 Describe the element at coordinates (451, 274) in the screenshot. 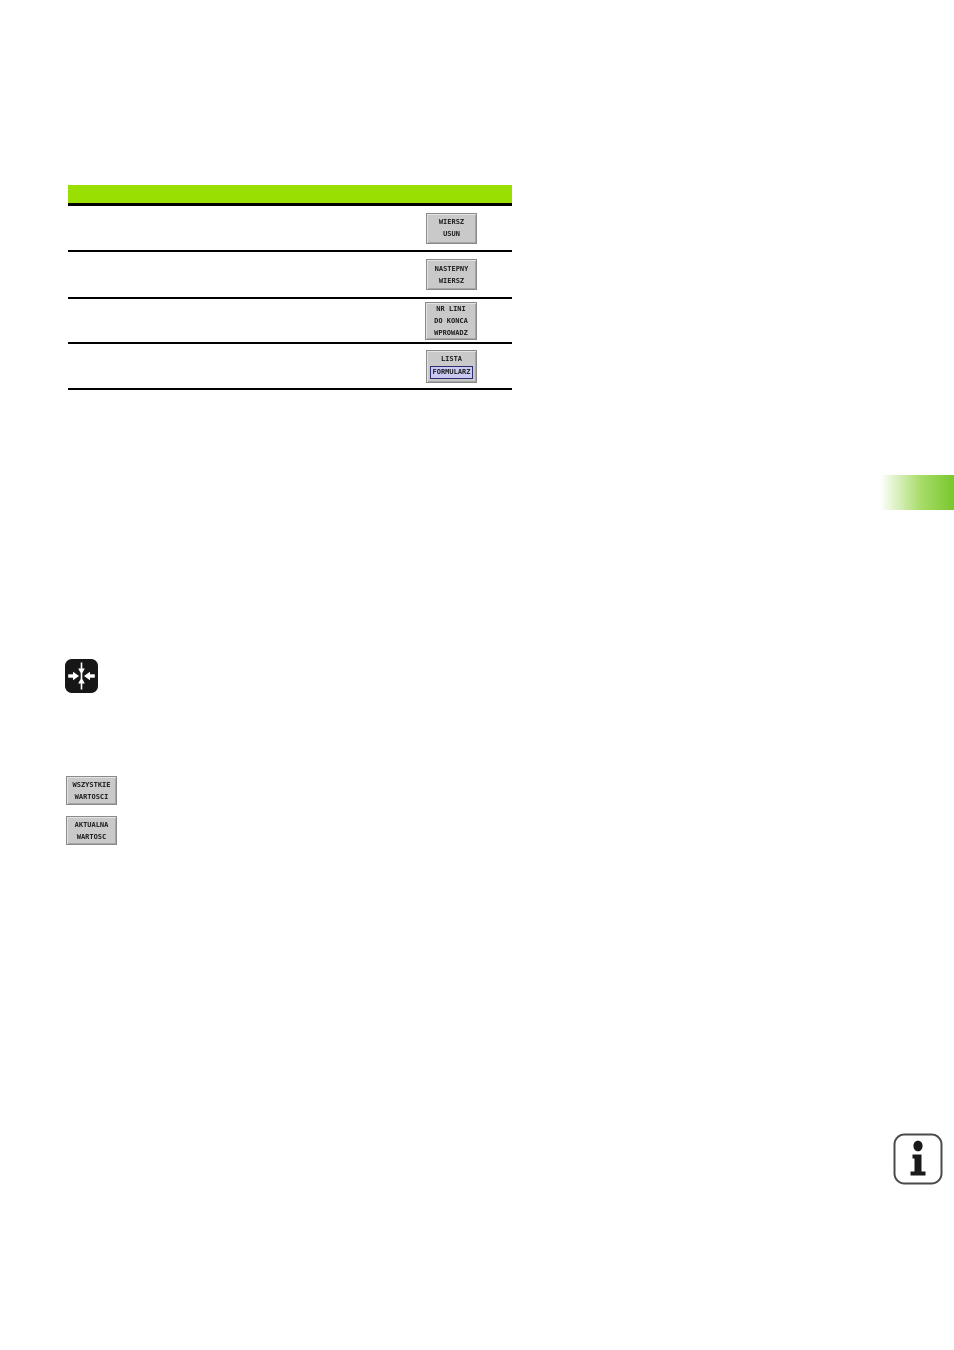

I see `softkey-nastepny-wiersz: NASTEPNY WIERSZ` at that location.